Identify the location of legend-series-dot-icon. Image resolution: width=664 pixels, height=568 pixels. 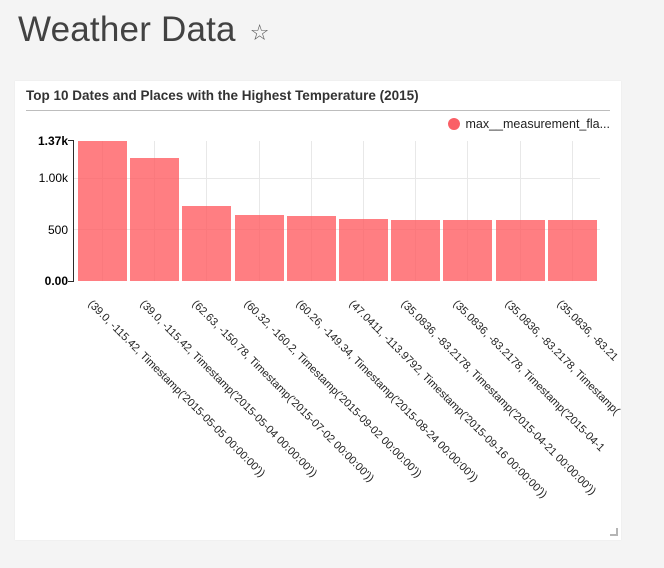
(454, 124).